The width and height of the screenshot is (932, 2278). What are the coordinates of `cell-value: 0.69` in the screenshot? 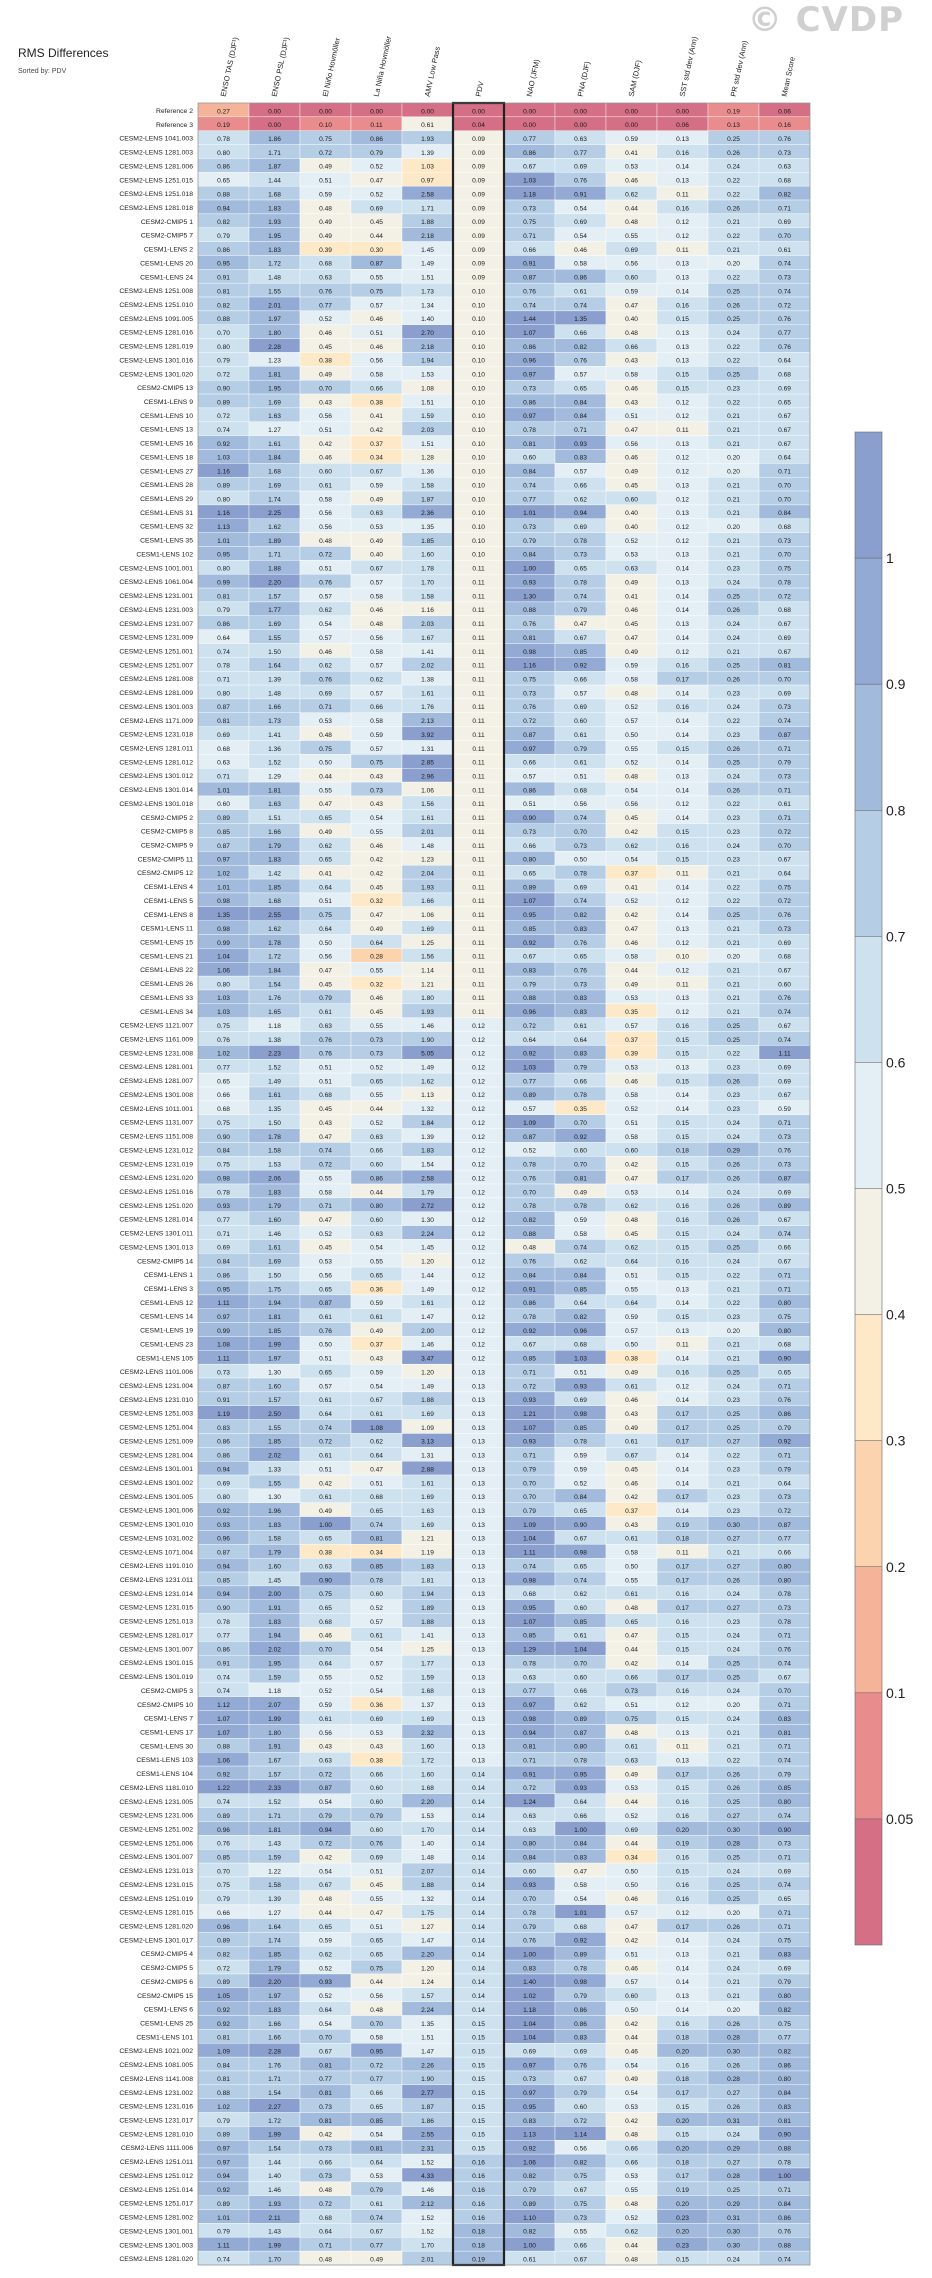 It's located at (223, 1248).